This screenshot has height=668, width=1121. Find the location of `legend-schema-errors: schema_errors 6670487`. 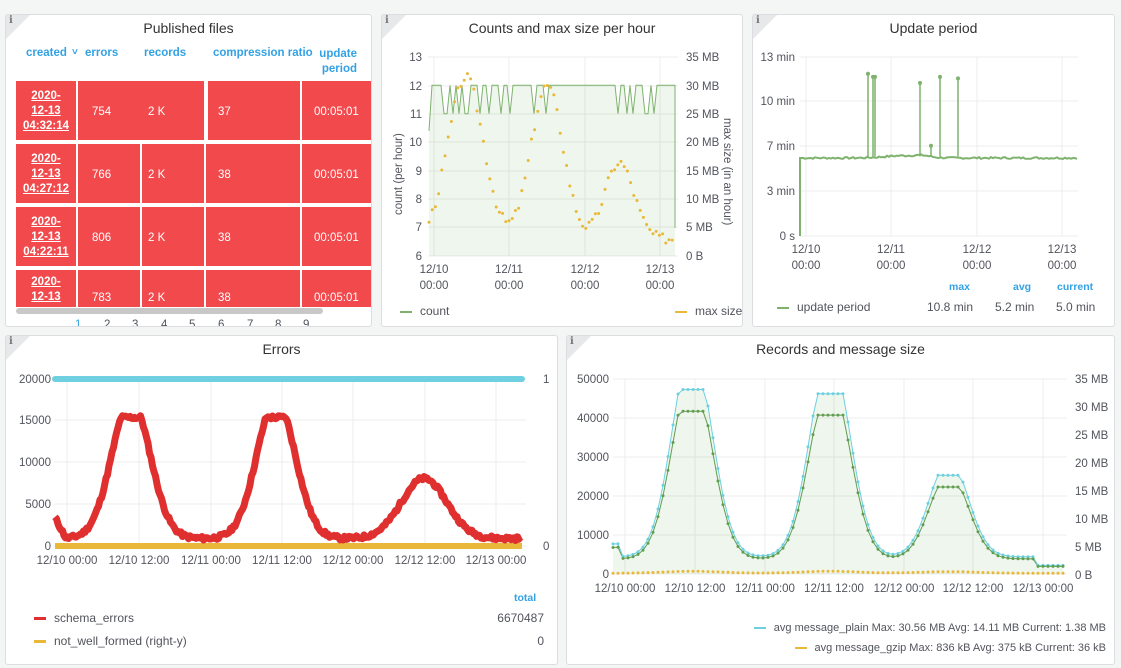

legend-schema-errors: schema_errors 6670487 is located at coordinates (289, 618).